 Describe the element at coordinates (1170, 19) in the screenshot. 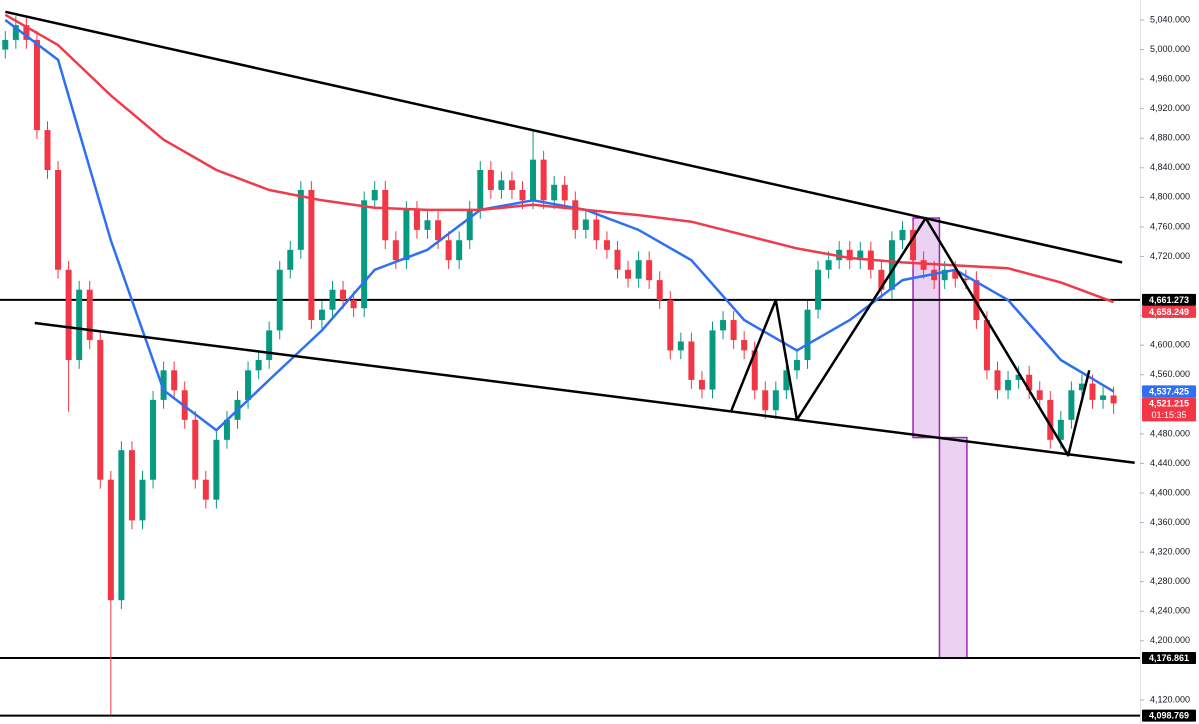

I see `y-tick-label: 5,040.000` at that location.